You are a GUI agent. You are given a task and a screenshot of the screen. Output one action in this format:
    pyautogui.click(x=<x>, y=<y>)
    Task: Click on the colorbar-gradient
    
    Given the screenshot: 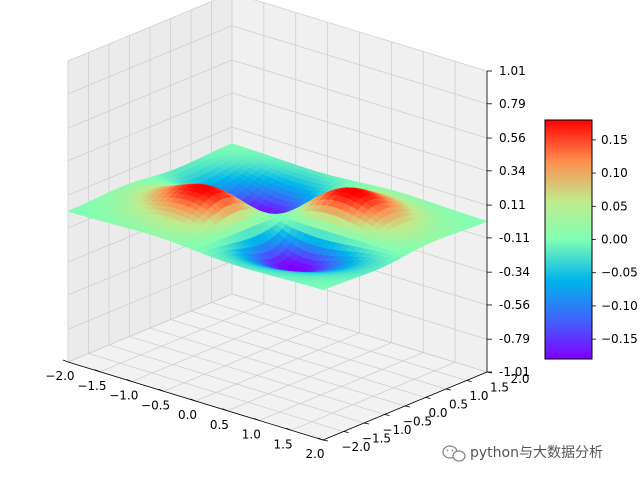 What is the action you would take?
    pyautogui.click(x=568, y=239)
    